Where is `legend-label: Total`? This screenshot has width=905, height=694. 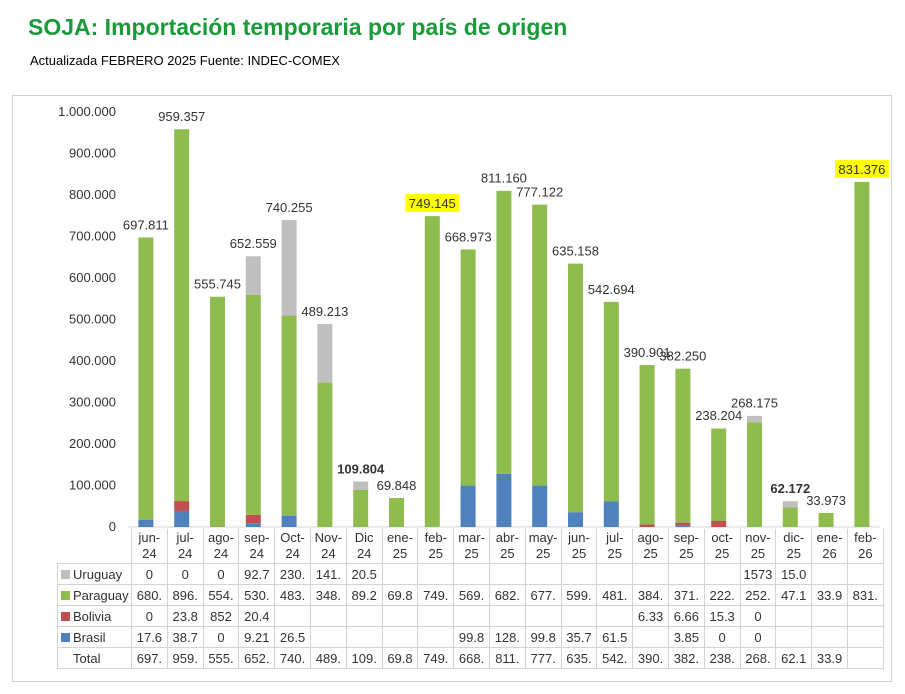
legend-label: Total is located at coordinates (87, 658).